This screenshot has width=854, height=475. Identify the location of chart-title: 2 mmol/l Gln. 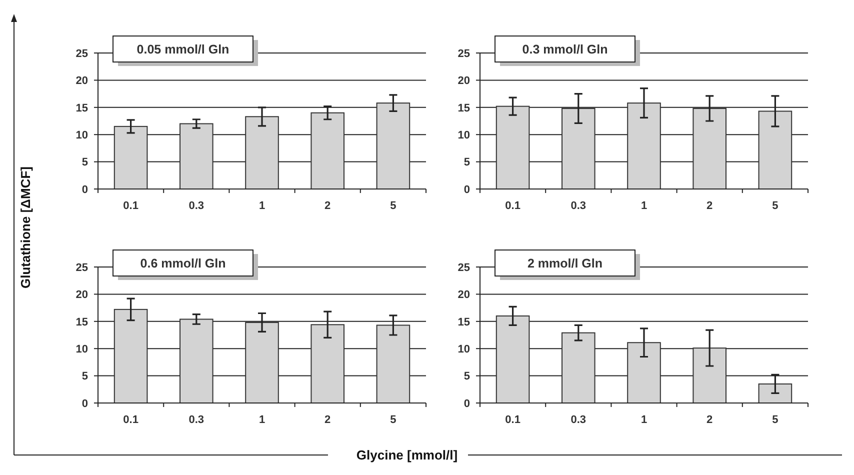
(565, 263).